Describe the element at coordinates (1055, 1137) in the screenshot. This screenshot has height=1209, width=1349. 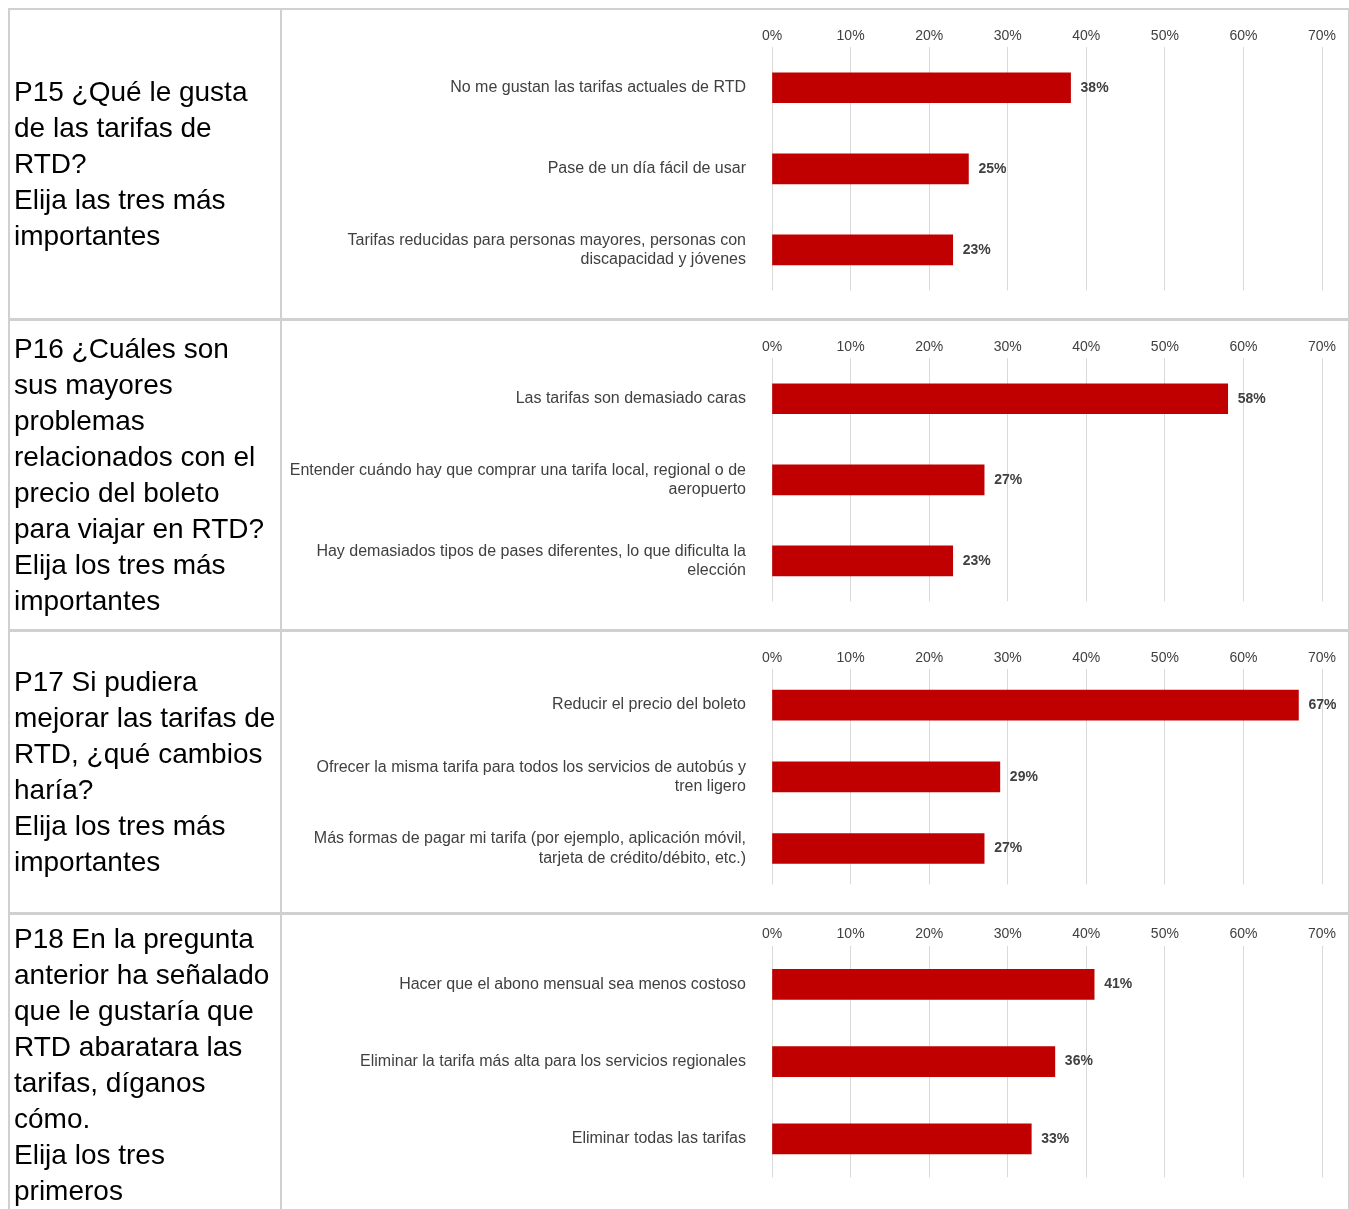
I see `data-label: 33%` at that location.